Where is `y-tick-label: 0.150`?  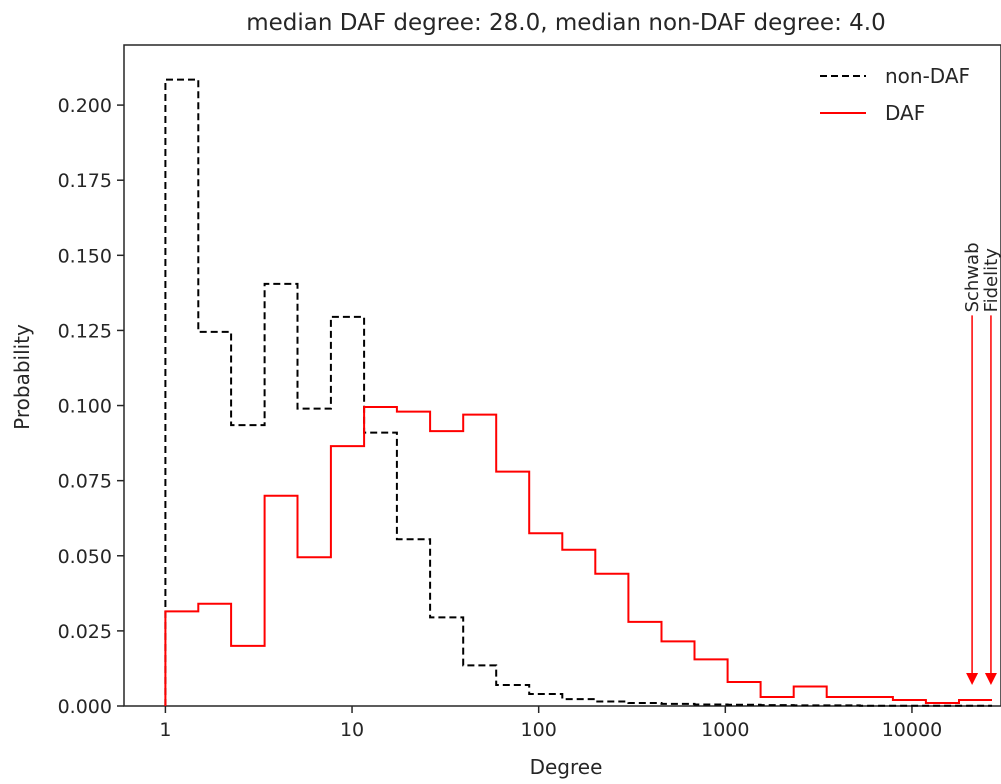 y-tick-label: 0.150 is located at coordinates (85, 256).